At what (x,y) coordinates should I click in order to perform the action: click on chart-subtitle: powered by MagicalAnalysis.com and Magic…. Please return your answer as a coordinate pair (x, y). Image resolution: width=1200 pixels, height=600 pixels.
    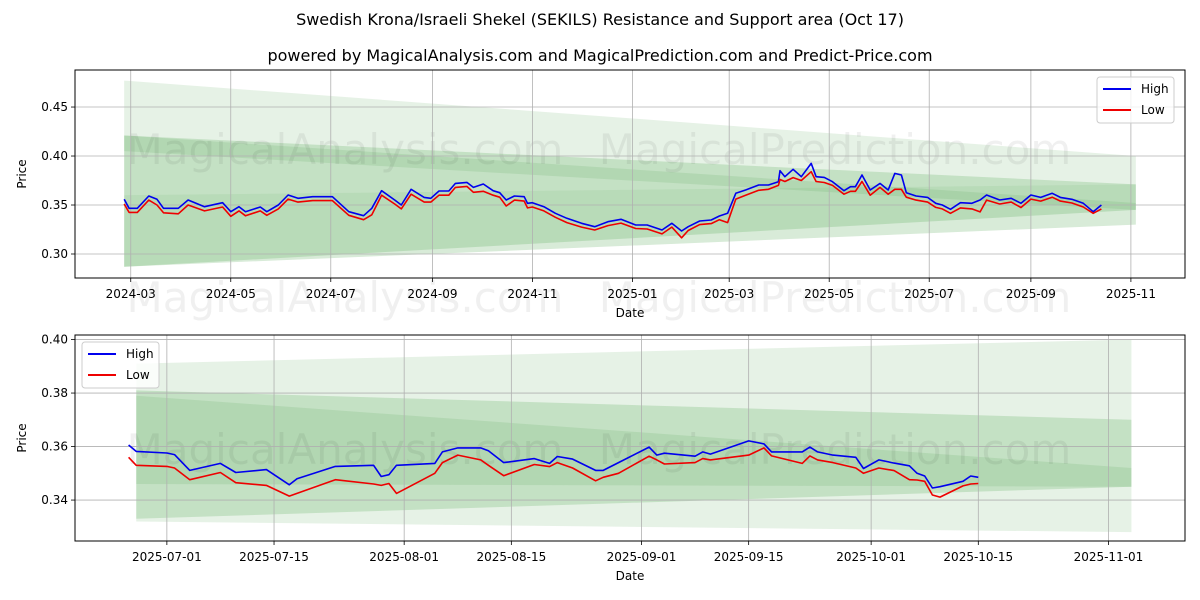
    Looking at the image, I should click on (600, 55).